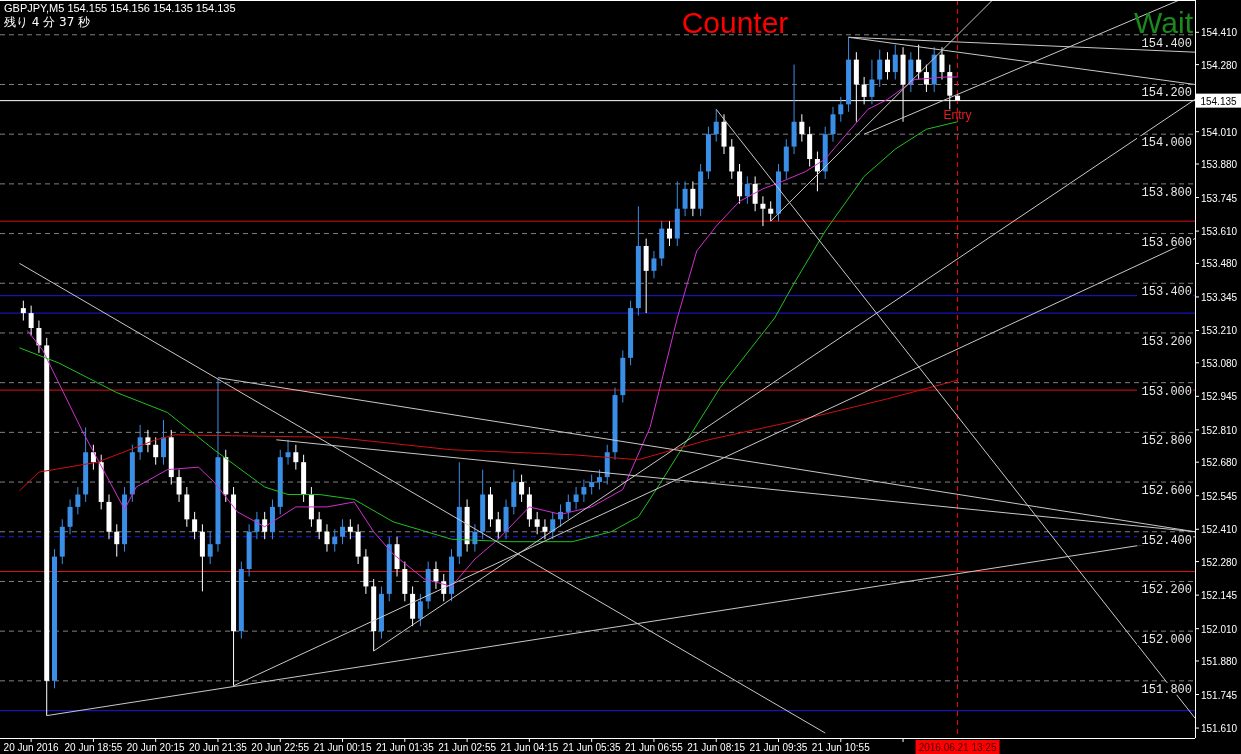 This screenshot has width=1241, height=754. I want to click on ref-line-label: 154.135, so click(1219, 101).